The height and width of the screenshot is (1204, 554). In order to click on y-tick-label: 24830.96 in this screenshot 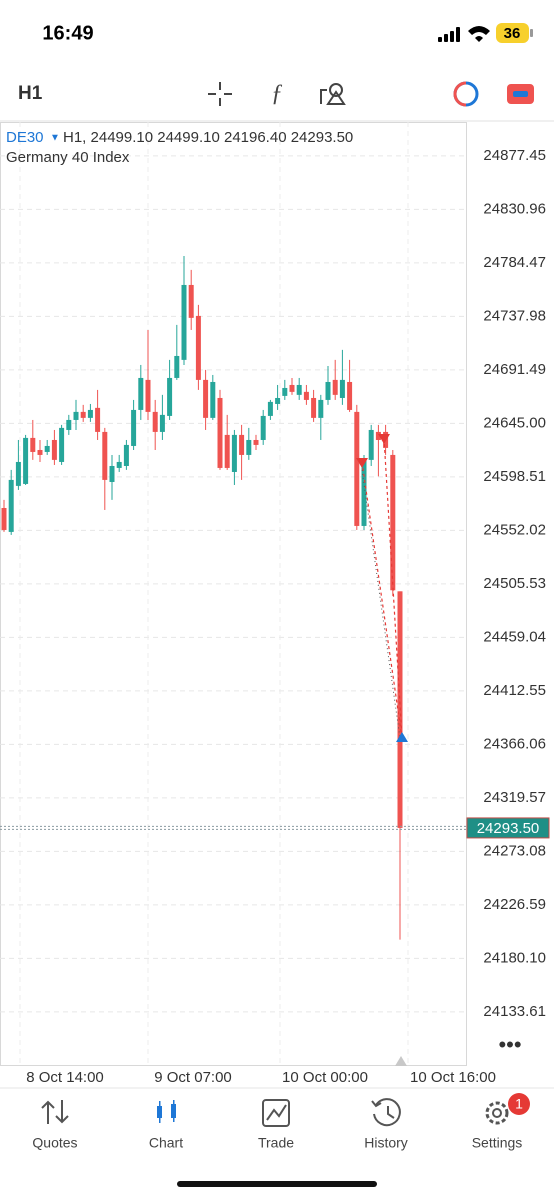, I will do `click(514, 208)`.